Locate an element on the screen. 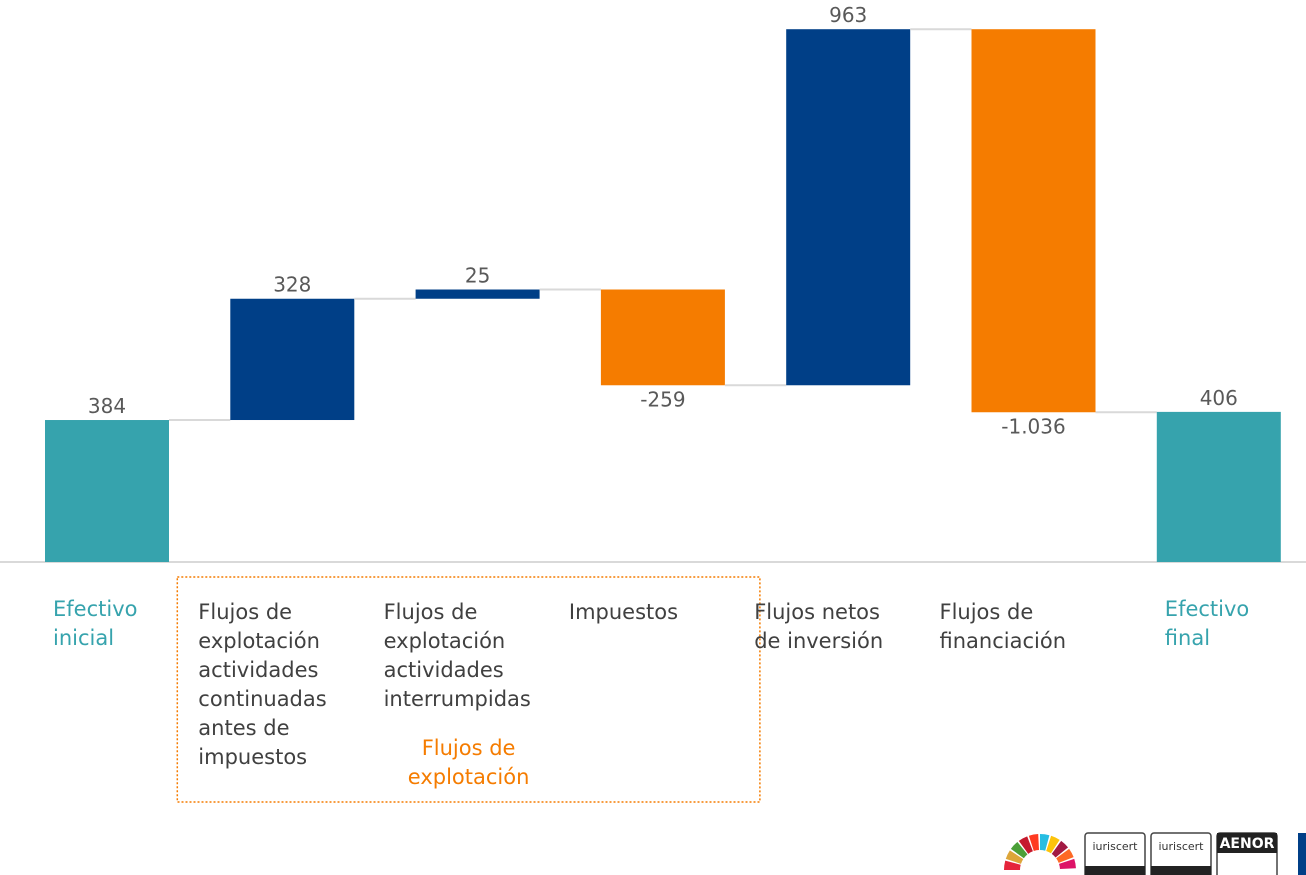 The width and height of the screenshot is (1306, 875). group-label: Flujos de explotación is located at coordinates (468, 762).